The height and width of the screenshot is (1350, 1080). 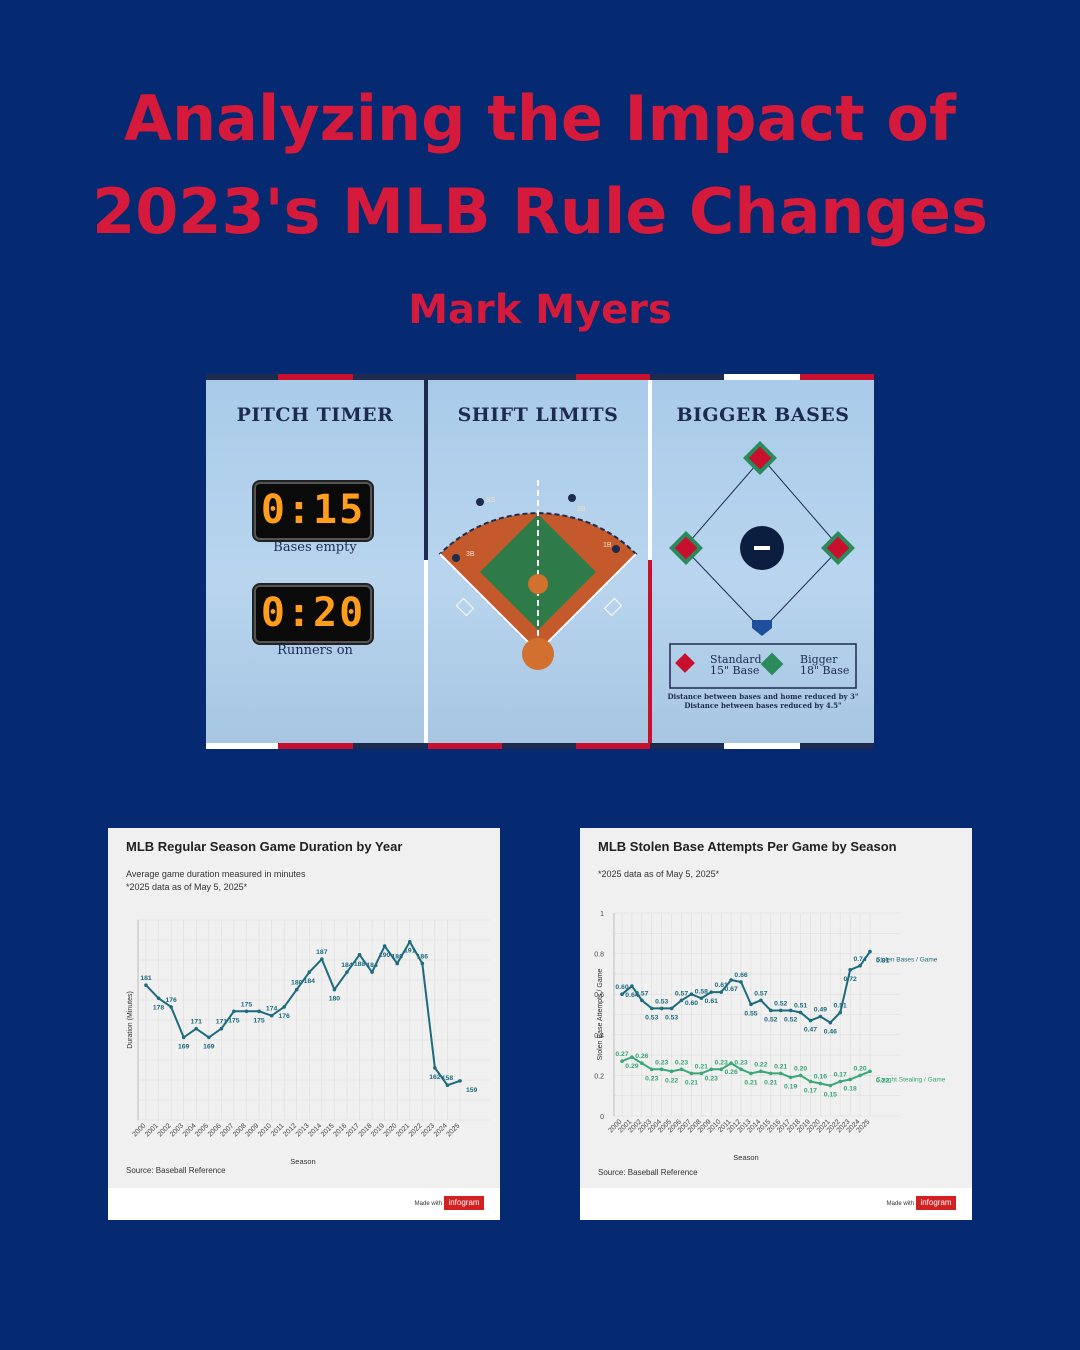 What do you see at coordinates (621, 1054) in the screenshot?
I see `data-label: 0.27` at bounding box center [621, 1054].